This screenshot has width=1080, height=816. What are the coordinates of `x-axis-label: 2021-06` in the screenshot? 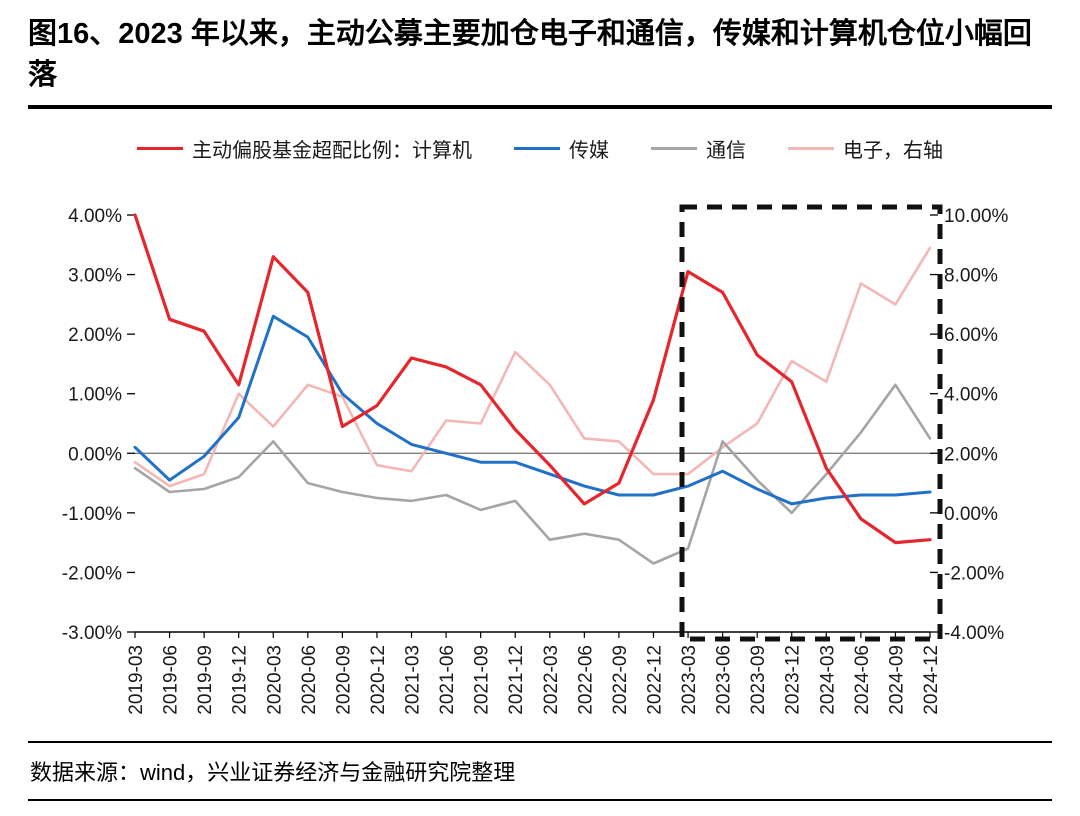 It's located at (447, 680).